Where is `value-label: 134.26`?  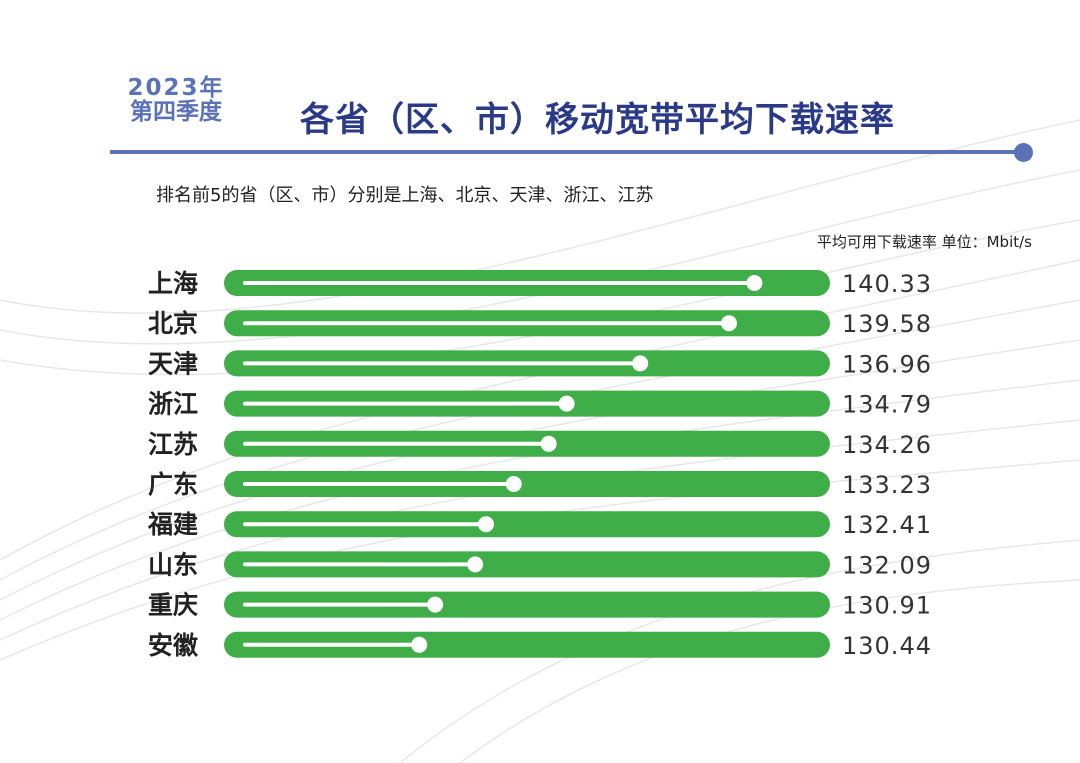
value-label: 134.26 is located at coordinates (887, 445).